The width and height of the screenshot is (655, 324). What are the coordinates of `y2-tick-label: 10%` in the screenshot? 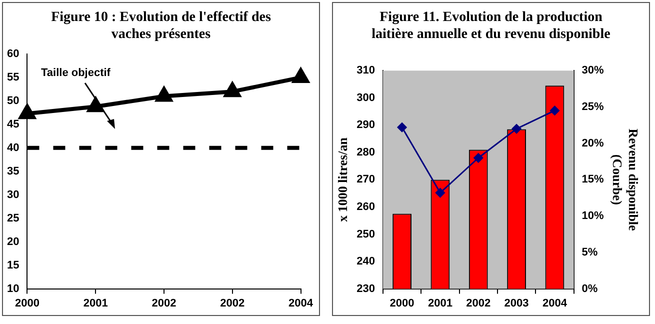 It's located at (593, 216).